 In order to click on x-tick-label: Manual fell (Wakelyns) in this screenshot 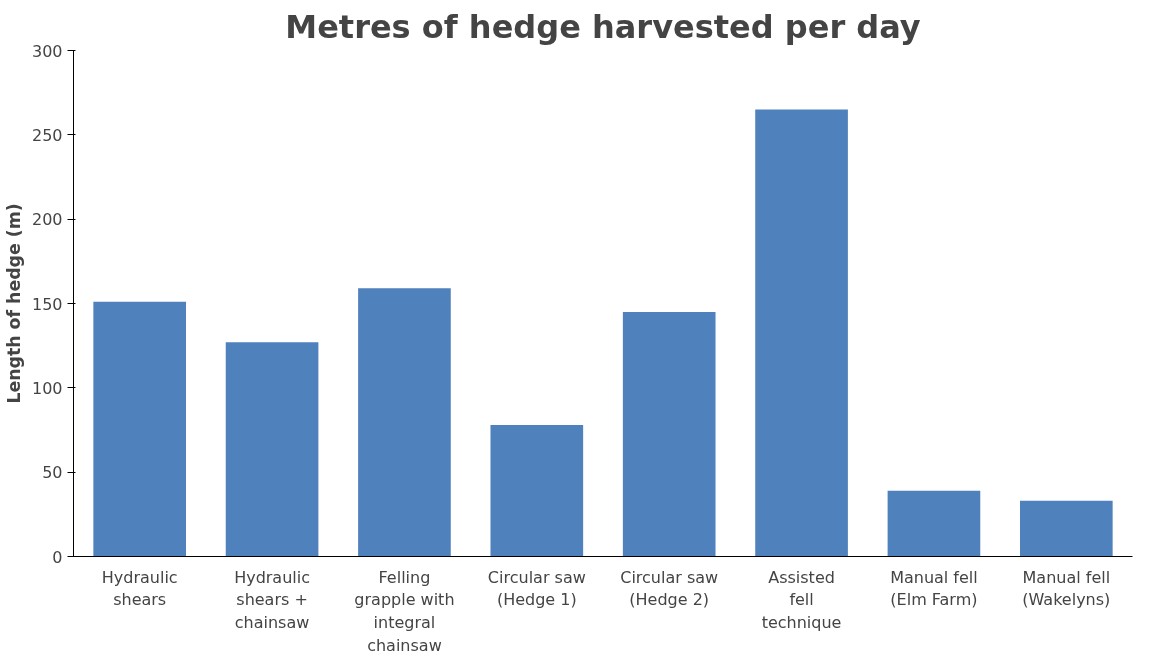, I will do `click(1066, 588)`.